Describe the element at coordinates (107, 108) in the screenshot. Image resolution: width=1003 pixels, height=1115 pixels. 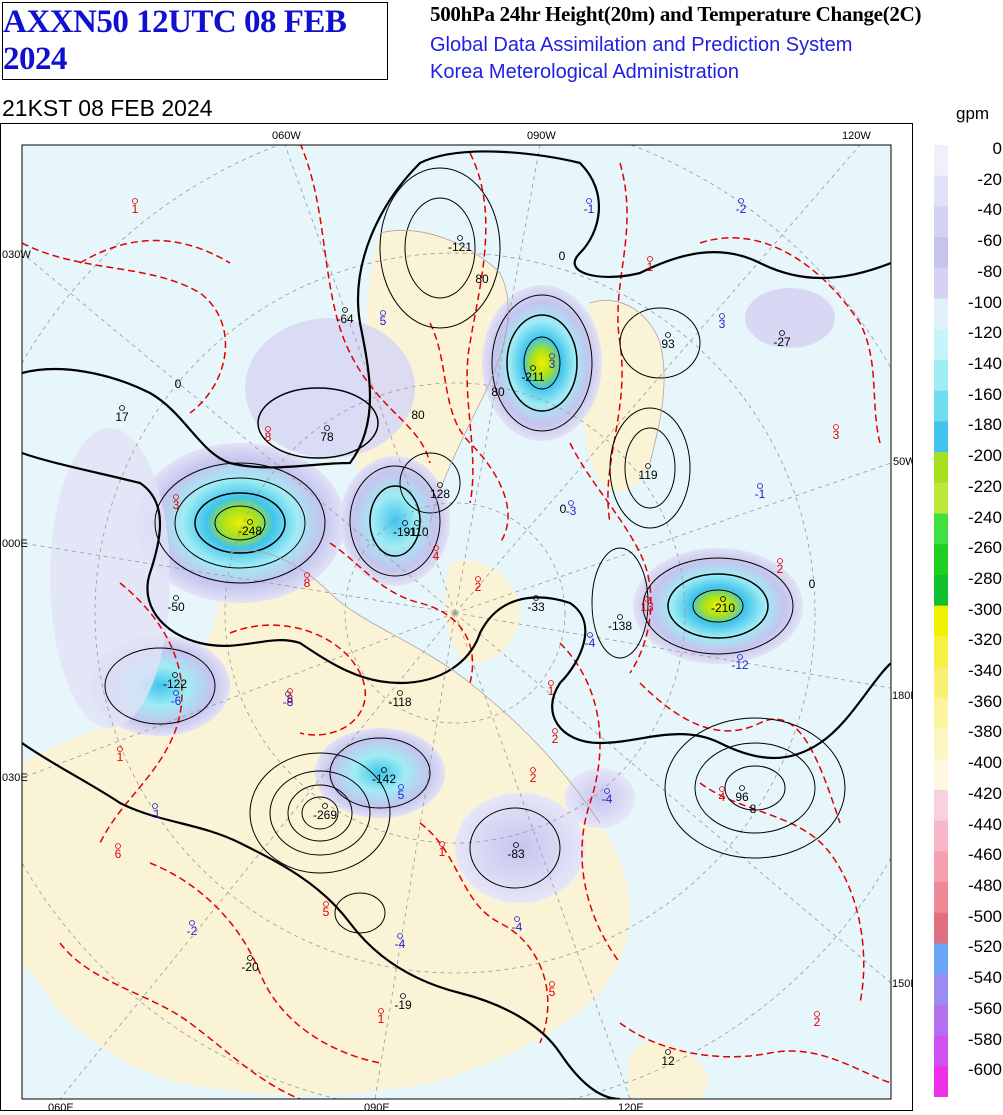
I see `valid-time: 21KST 08 FEB 2024` at that location.